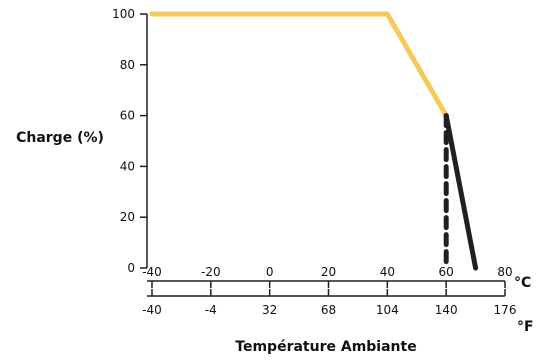 The width and height of the screenshot is (538, 360). What do you see at coordinates (325, 347) in the screenshot?
I see `x-axis-title: Température Ambiante` at bounding box center [325, 347].